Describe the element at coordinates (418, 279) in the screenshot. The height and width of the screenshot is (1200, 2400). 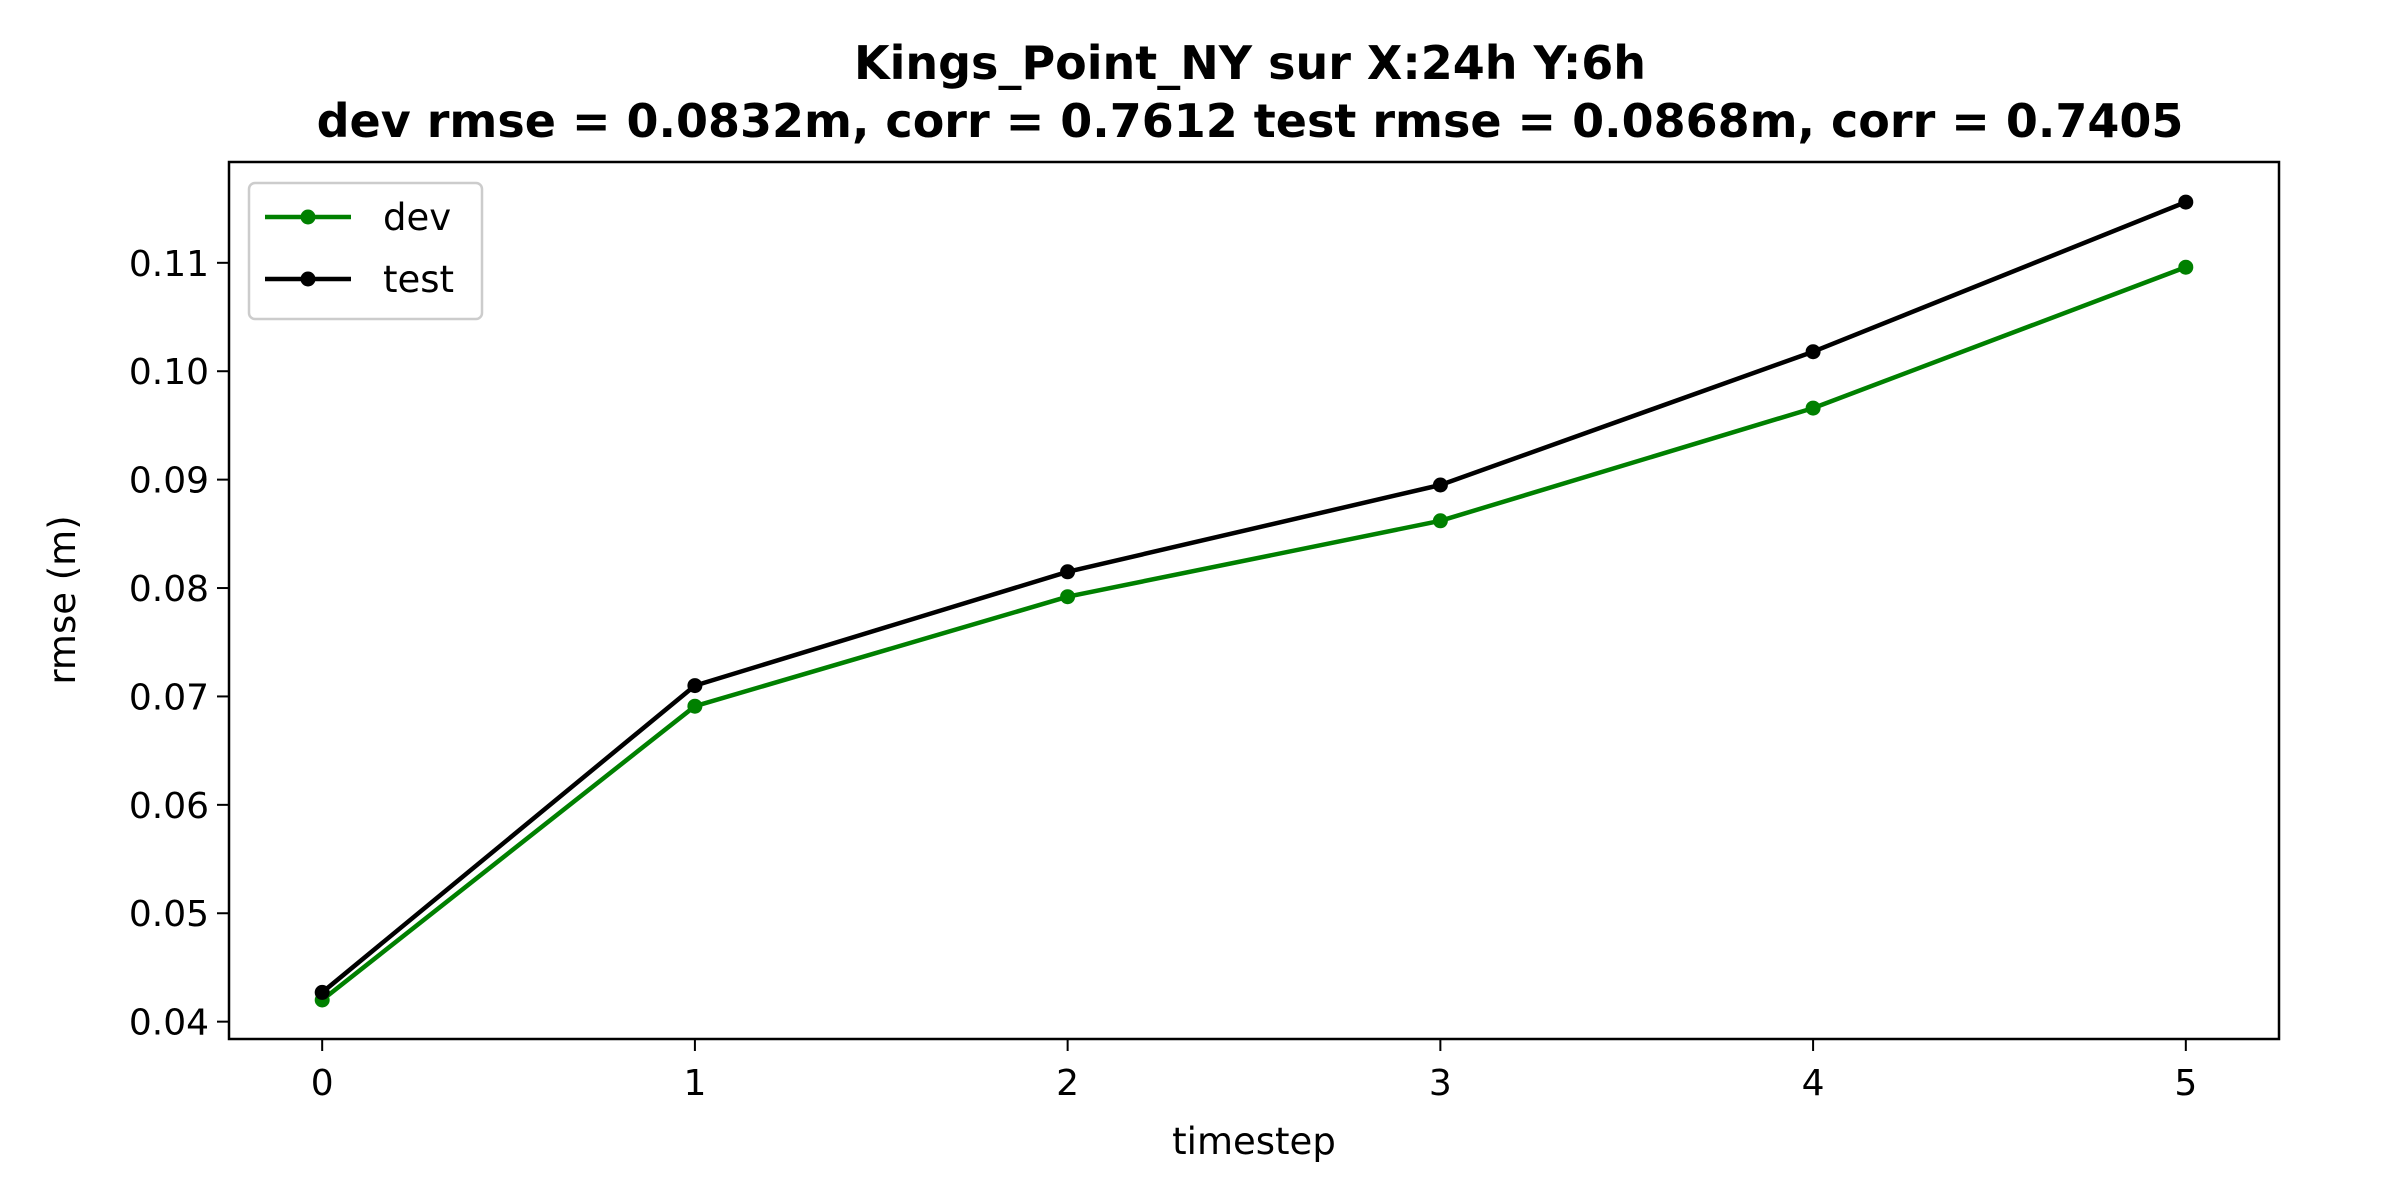
I see `legend-label: test` at that location.